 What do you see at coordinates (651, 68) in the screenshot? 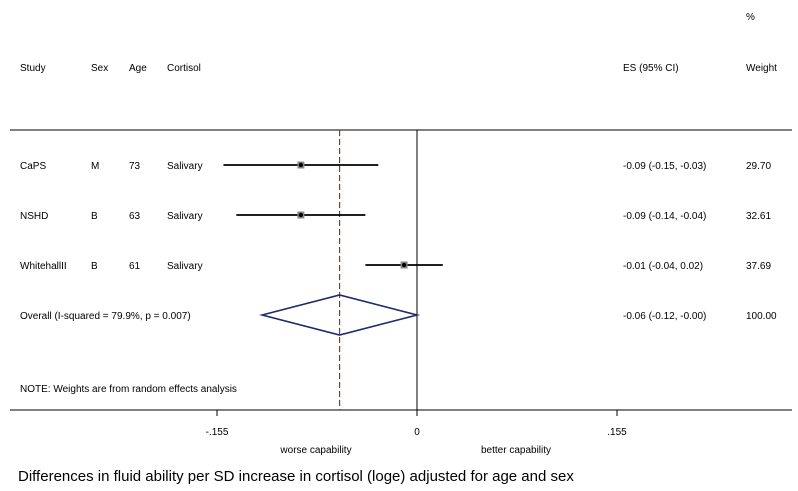
I see `header-es-ci: ES (95% CI)` at bounding box center [651, 68].